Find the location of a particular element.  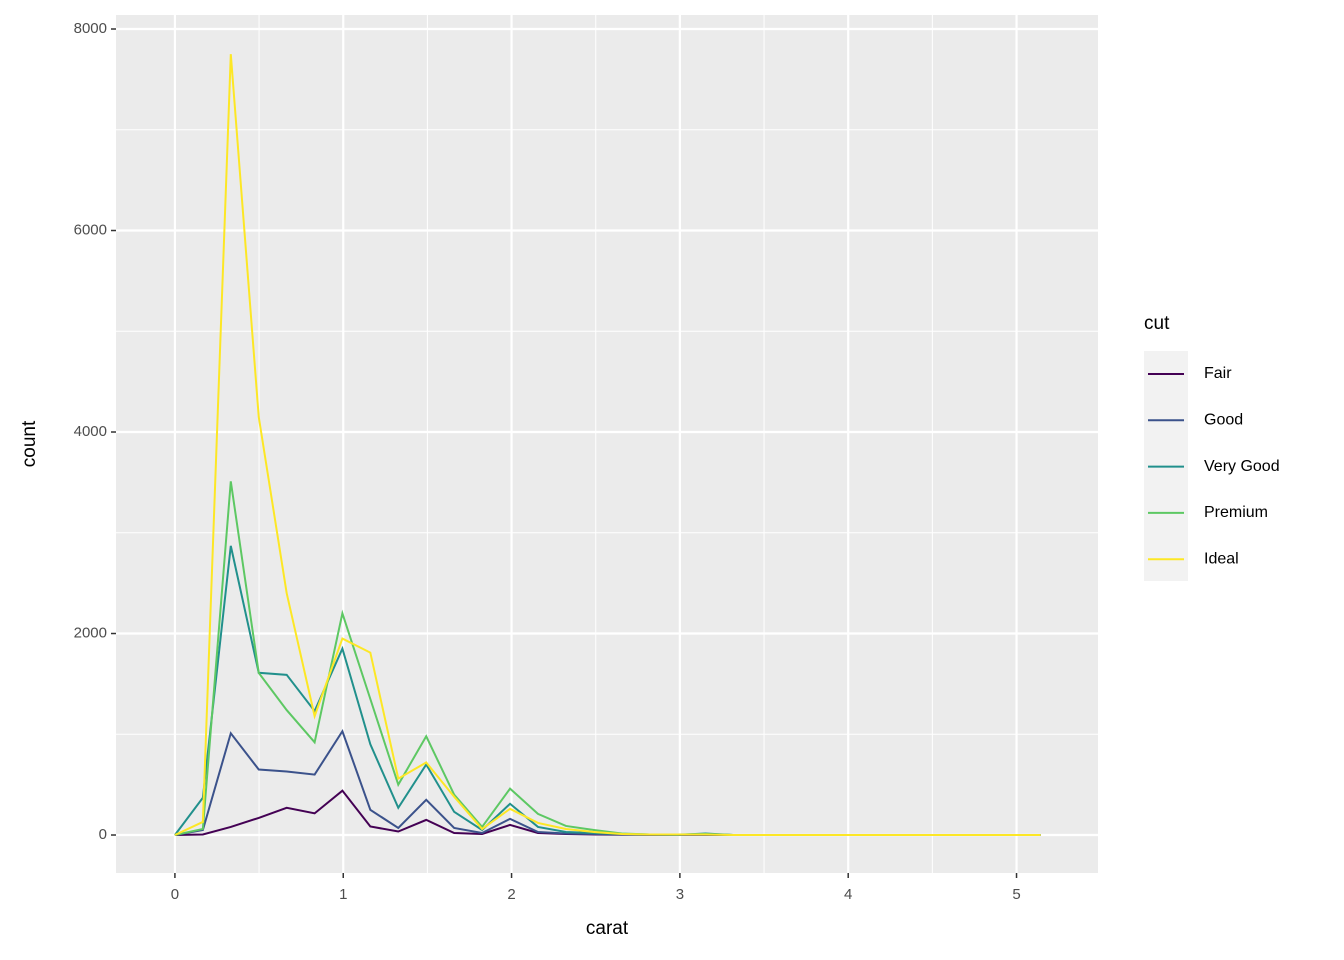

y-tick-label: 0 is located at coordinates (103, 834).